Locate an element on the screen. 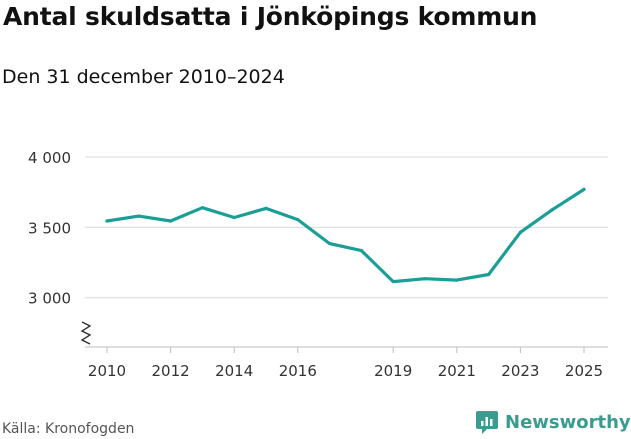  x-tick-label: 2014 is located at coordinates (234, 371).